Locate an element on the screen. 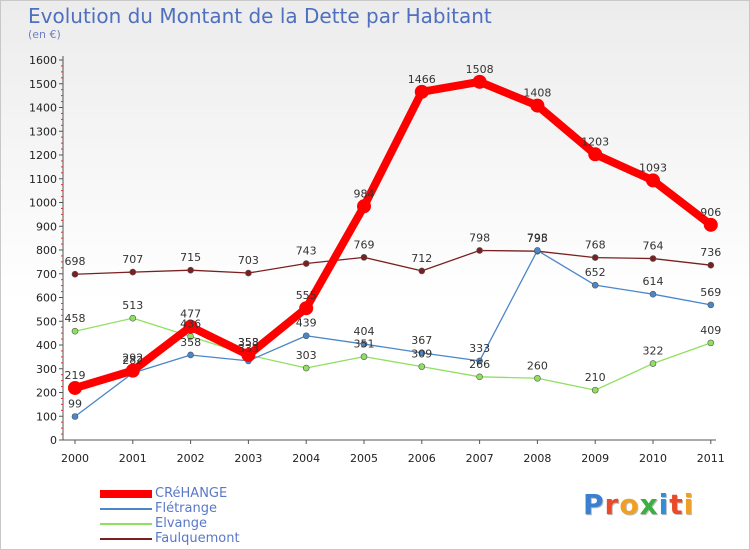  data-label: 707 is located at coordinates (132, 259).